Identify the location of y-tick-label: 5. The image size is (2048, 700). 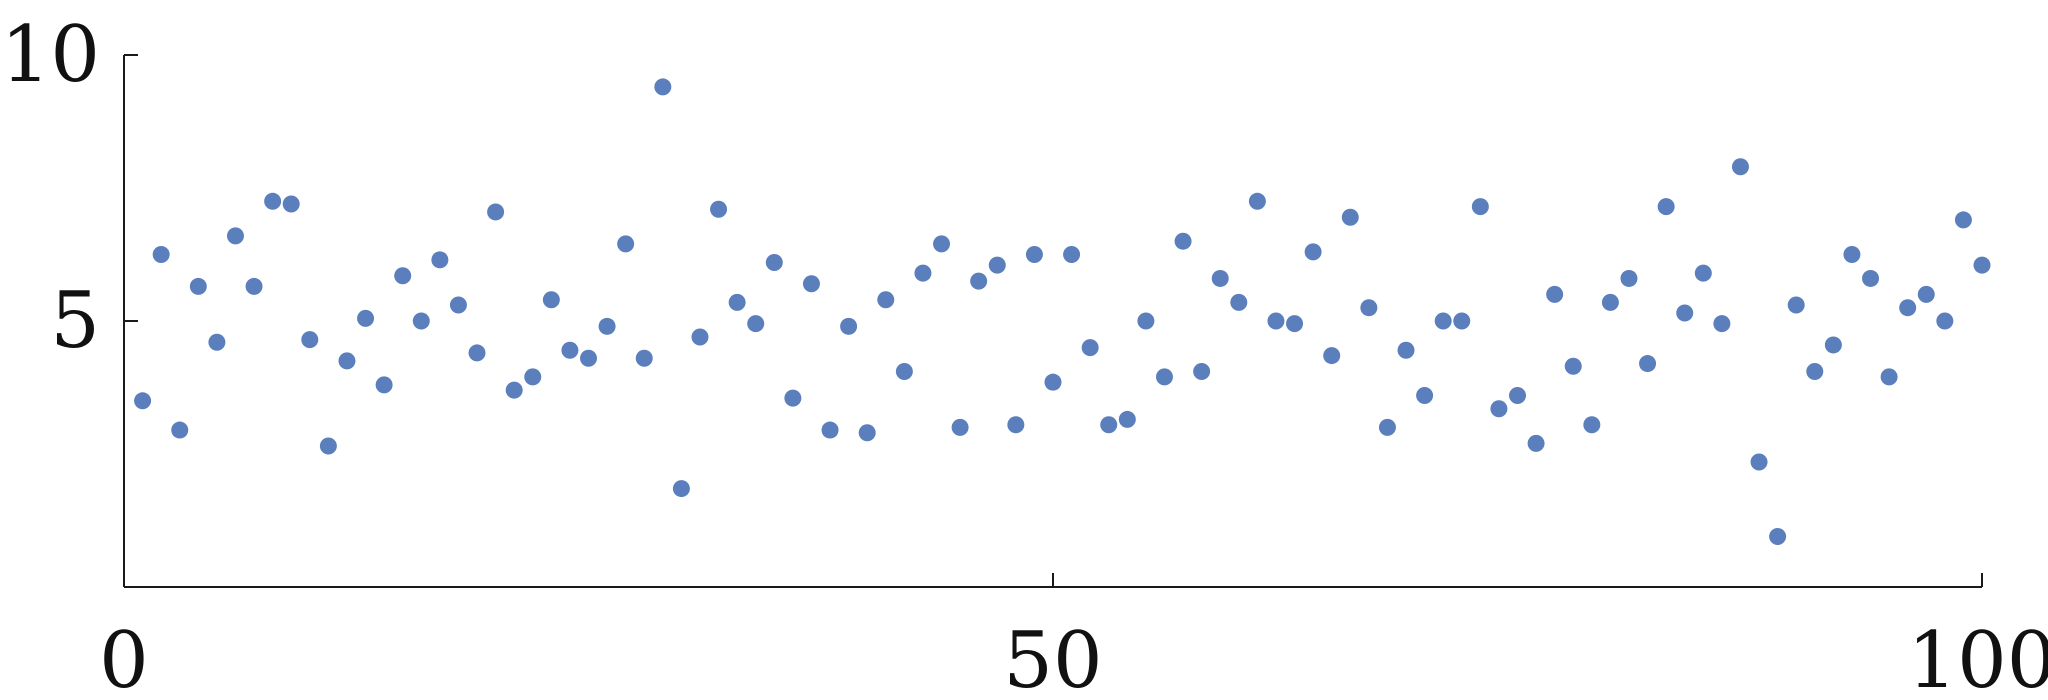
(75, 321).